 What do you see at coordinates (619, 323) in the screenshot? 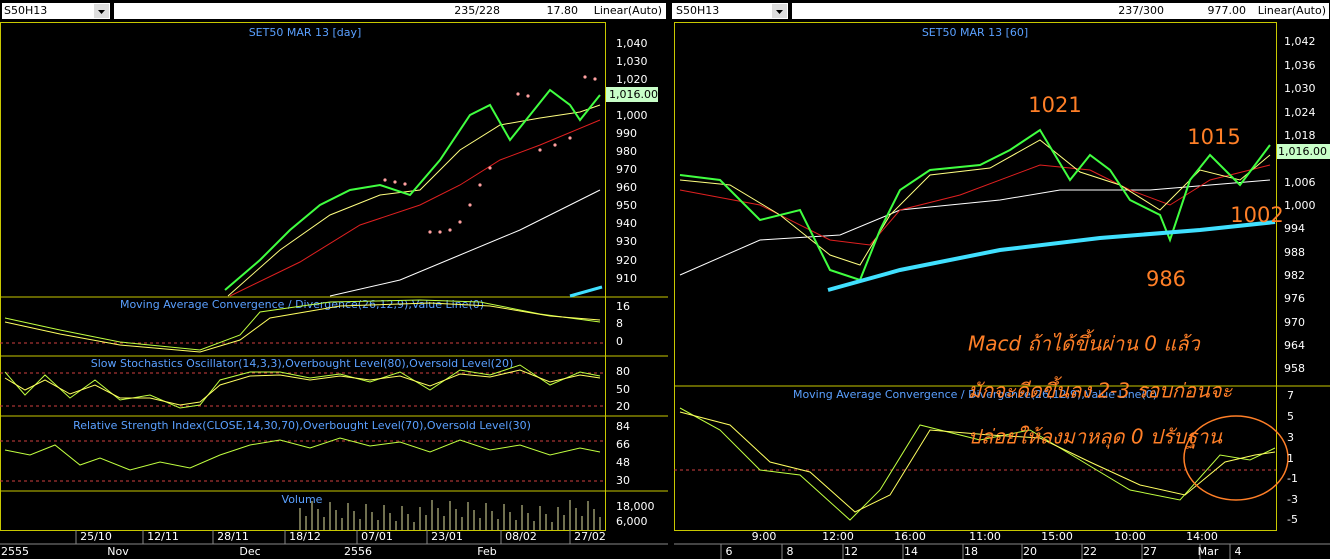
I see `y-tick-label: 8` at bounding box center [619, 323].